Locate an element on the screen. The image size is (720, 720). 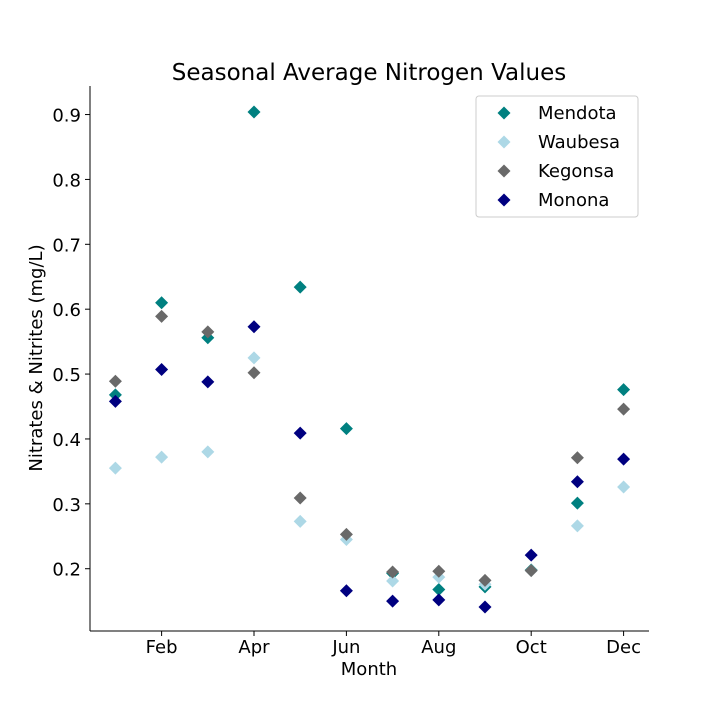
x-tick-label: Aug is located at coordinates (438, 647).